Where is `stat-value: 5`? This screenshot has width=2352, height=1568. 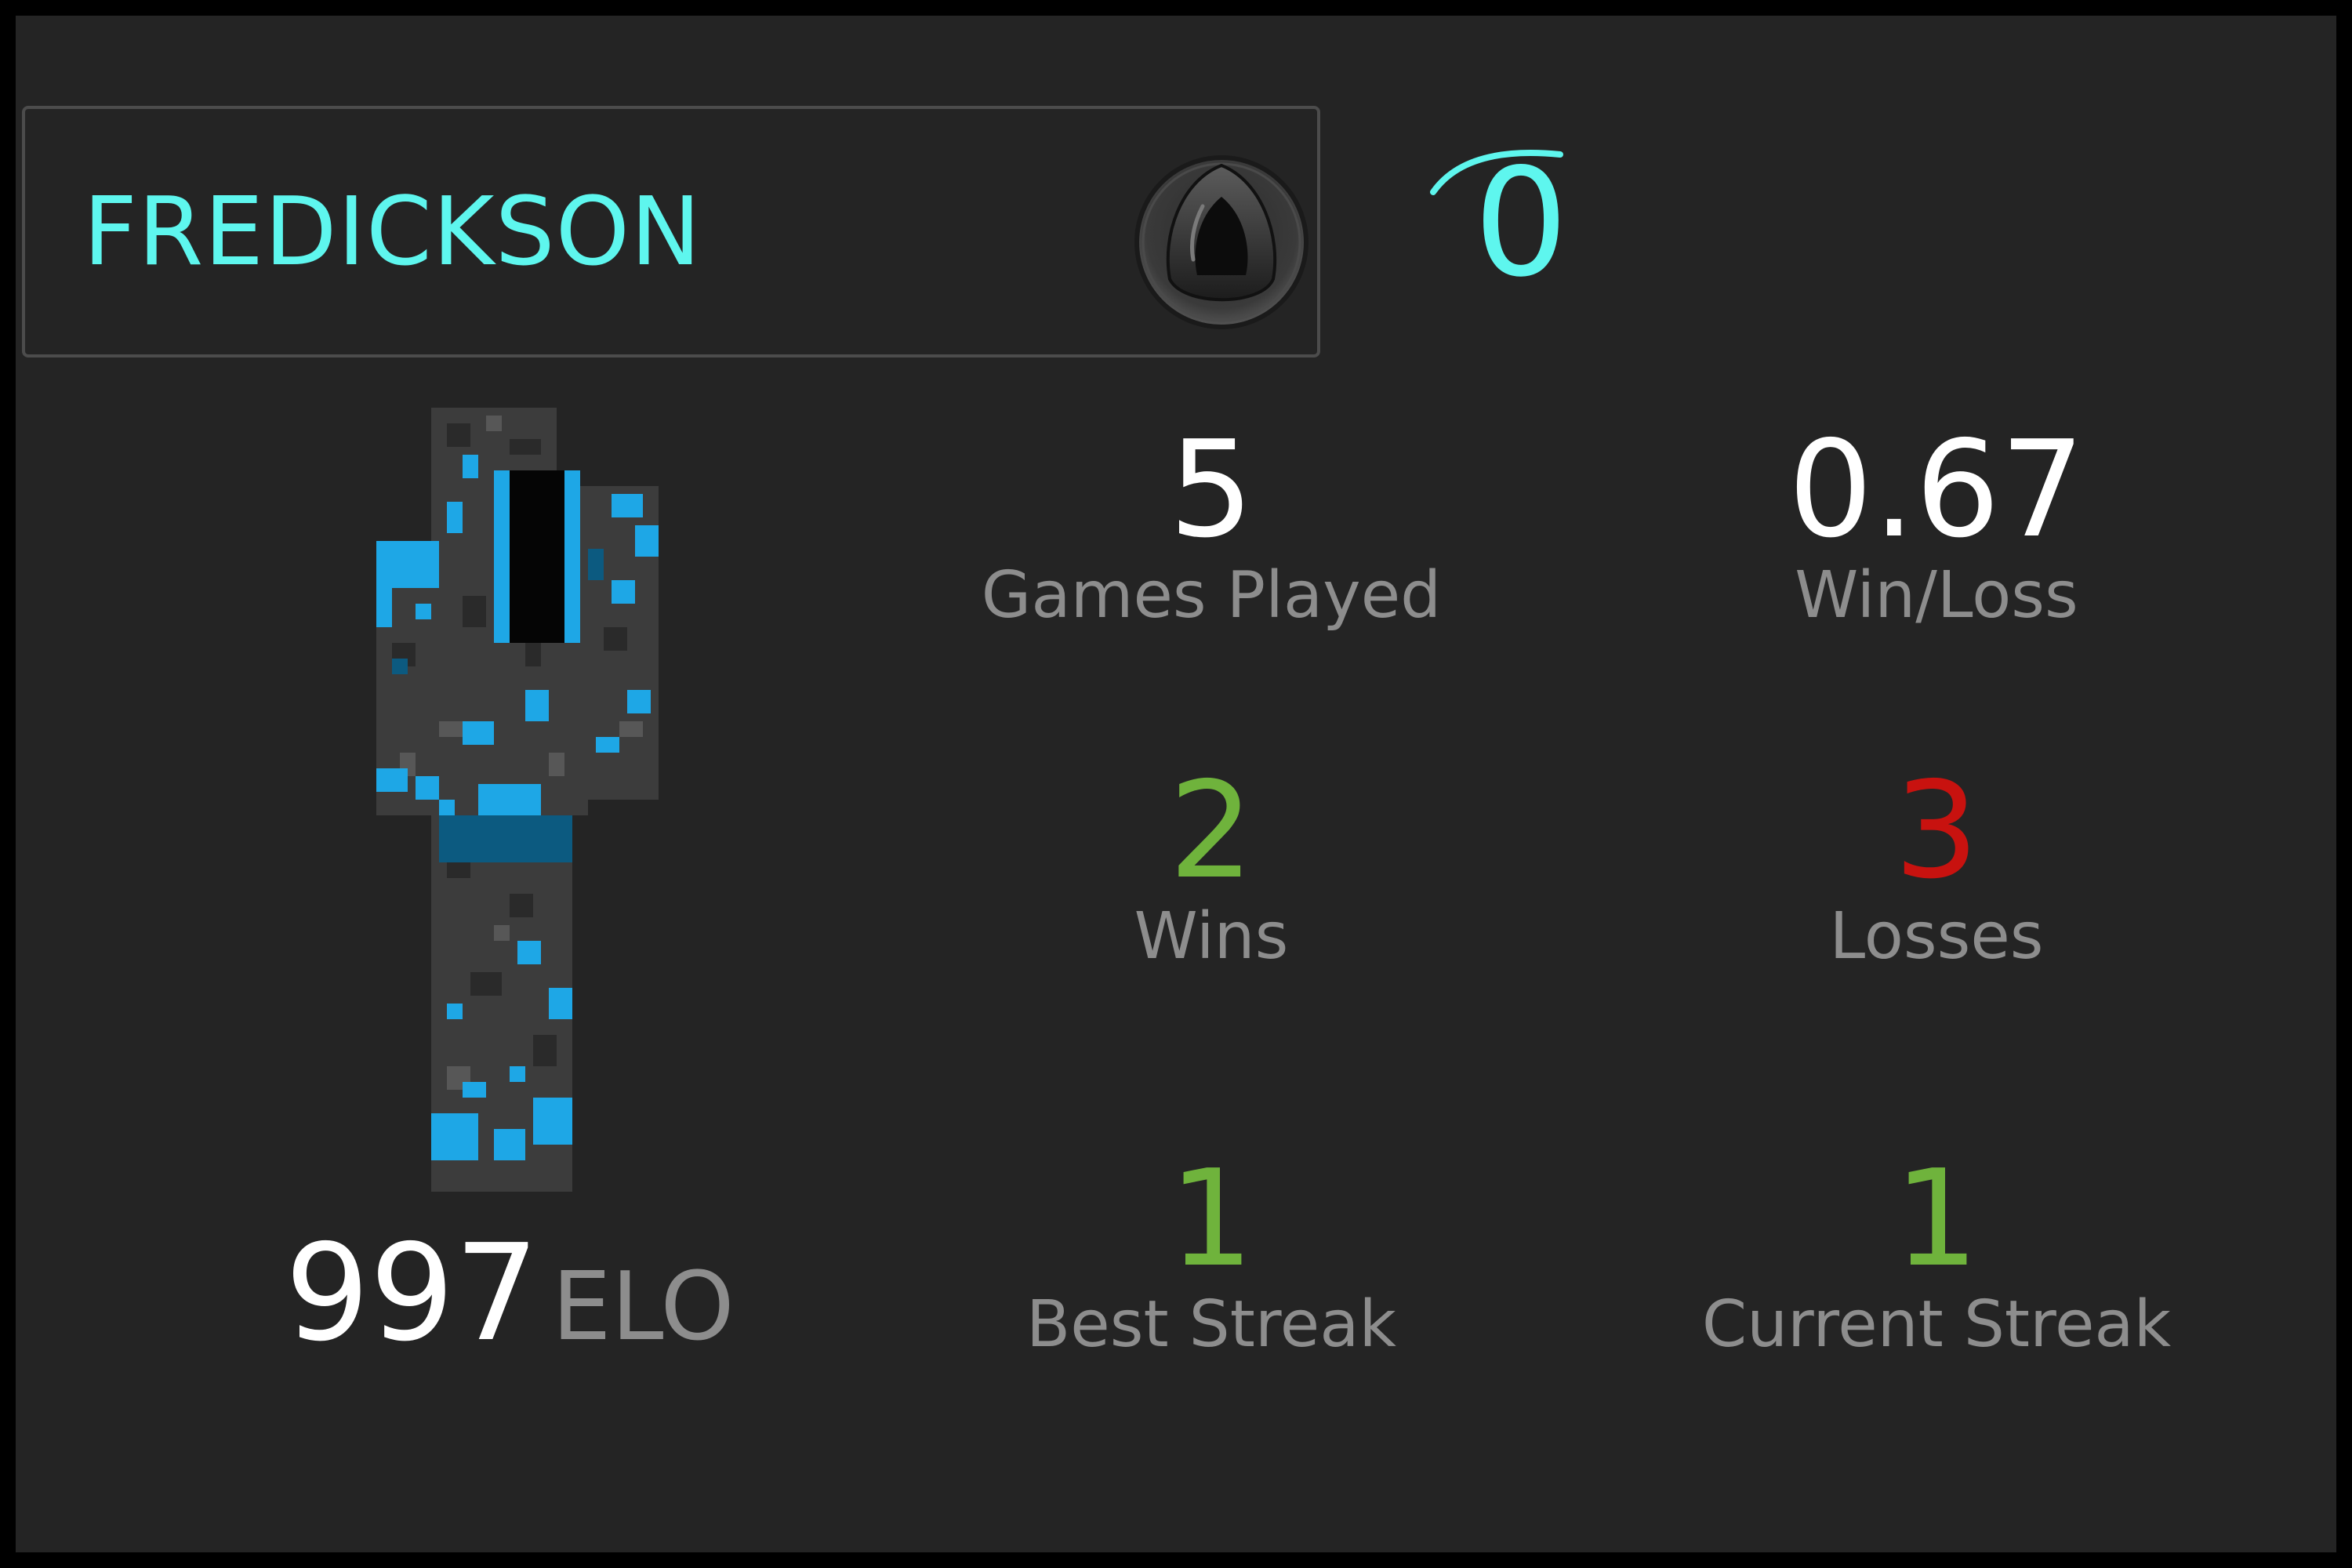 stat-value: 5 is located at coordinates (1211, 490).